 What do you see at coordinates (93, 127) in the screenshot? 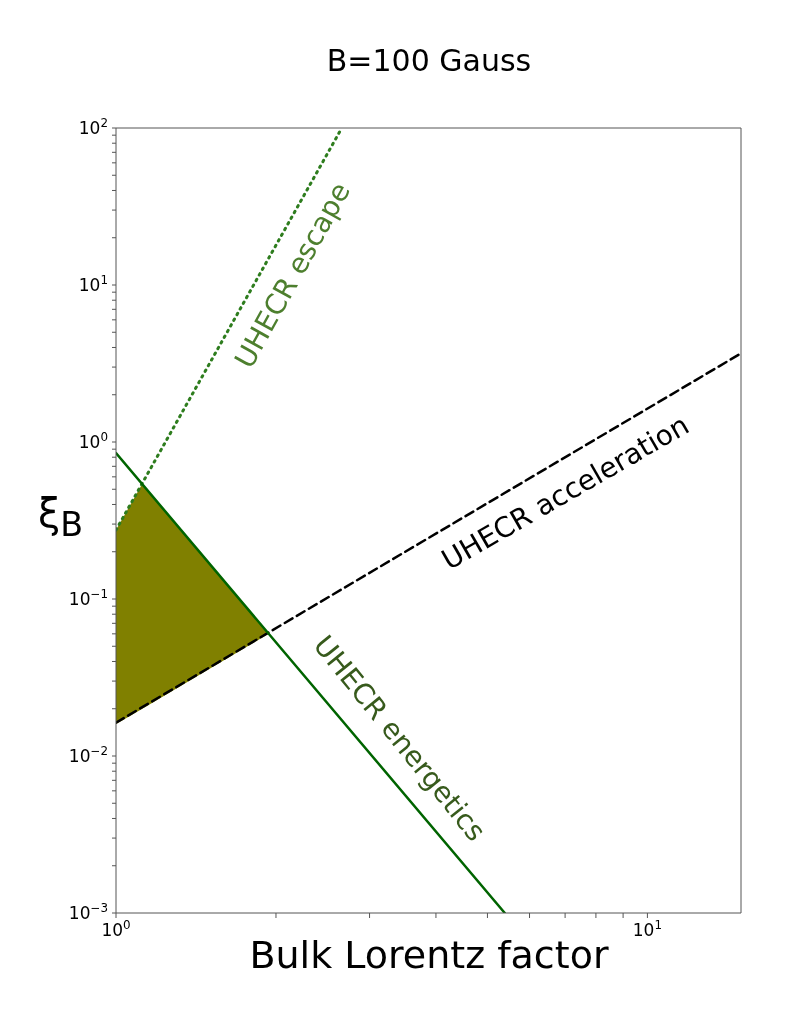
I see `y-tick-label: 10$^{2}$` at bounding box center [93, 127].